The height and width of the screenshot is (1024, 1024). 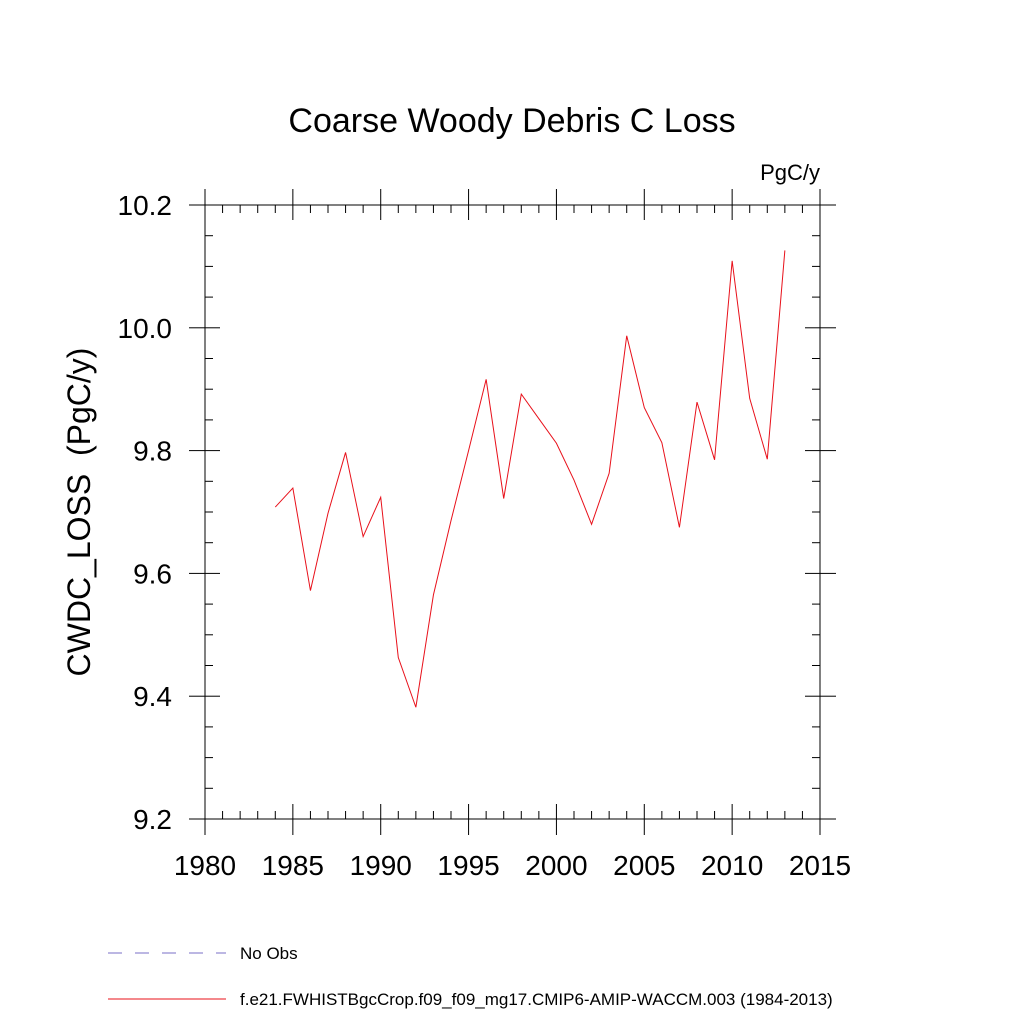 What do you see at coordinates (152, 573) in the screenshot?
I see `y-tick-label: 9.6` at bounding box center [152, 573].